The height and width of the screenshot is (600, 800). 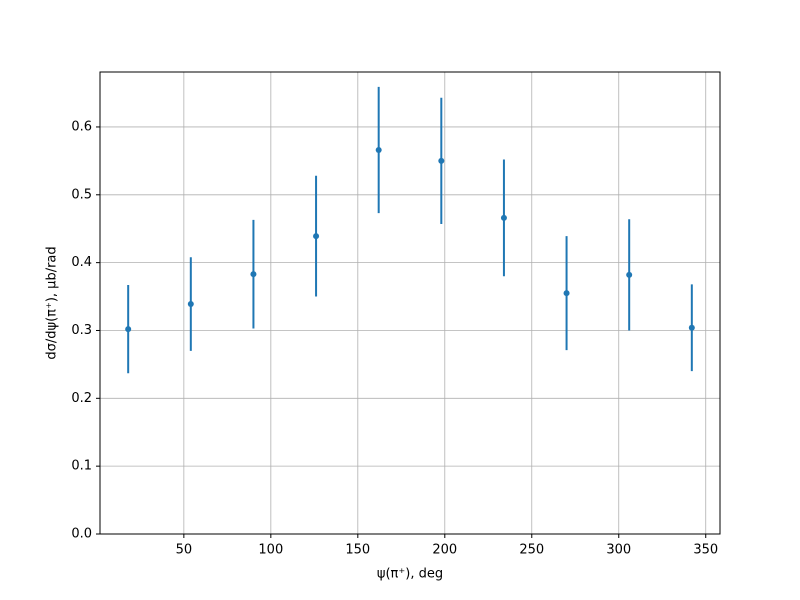 I want to click on x-tick-label: 200, so click(x=444, y=550).